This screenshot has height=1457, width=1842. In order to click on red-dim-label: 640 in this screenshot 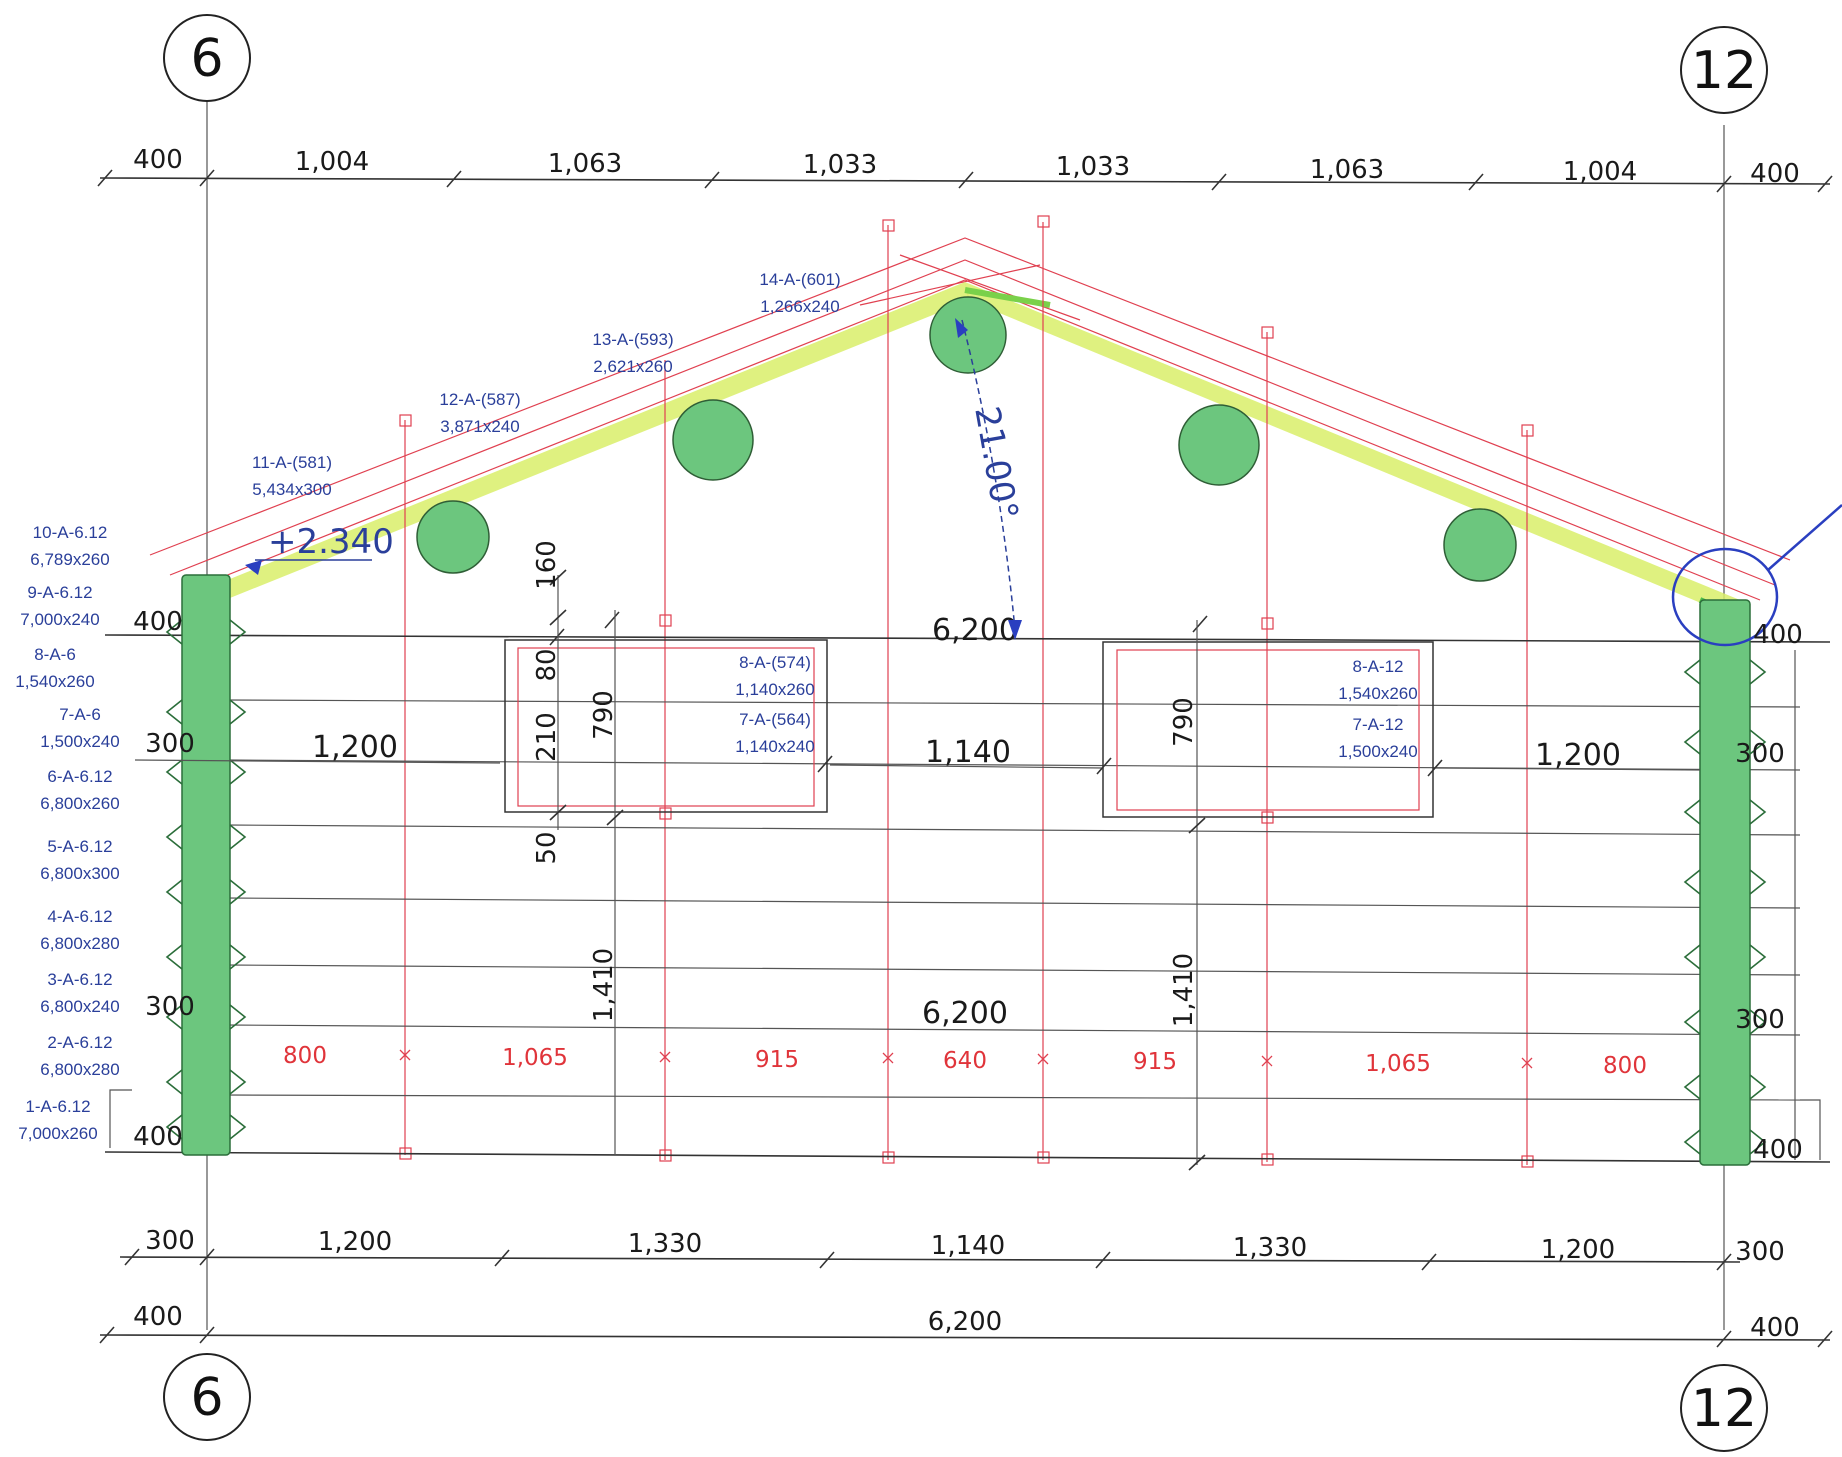, I will do `click(965, 1061)`.